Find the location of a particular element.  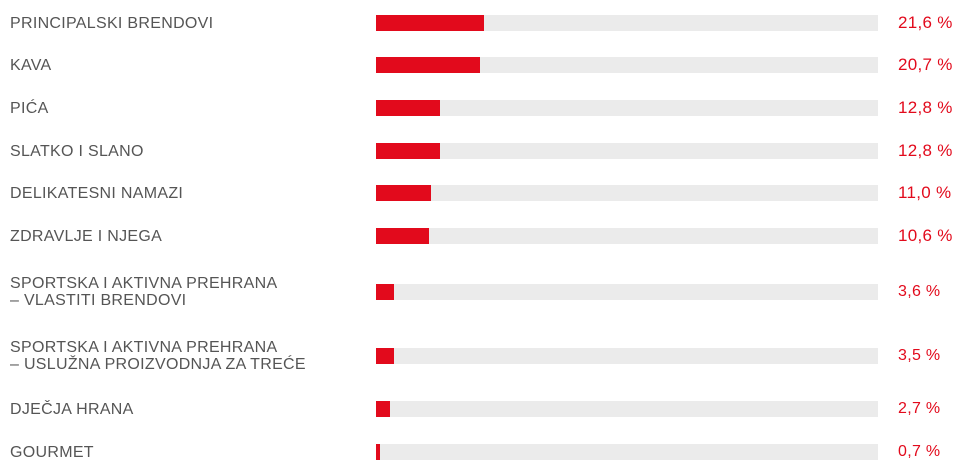

value-label: 20,7 % is located at coordinates (925, 64).